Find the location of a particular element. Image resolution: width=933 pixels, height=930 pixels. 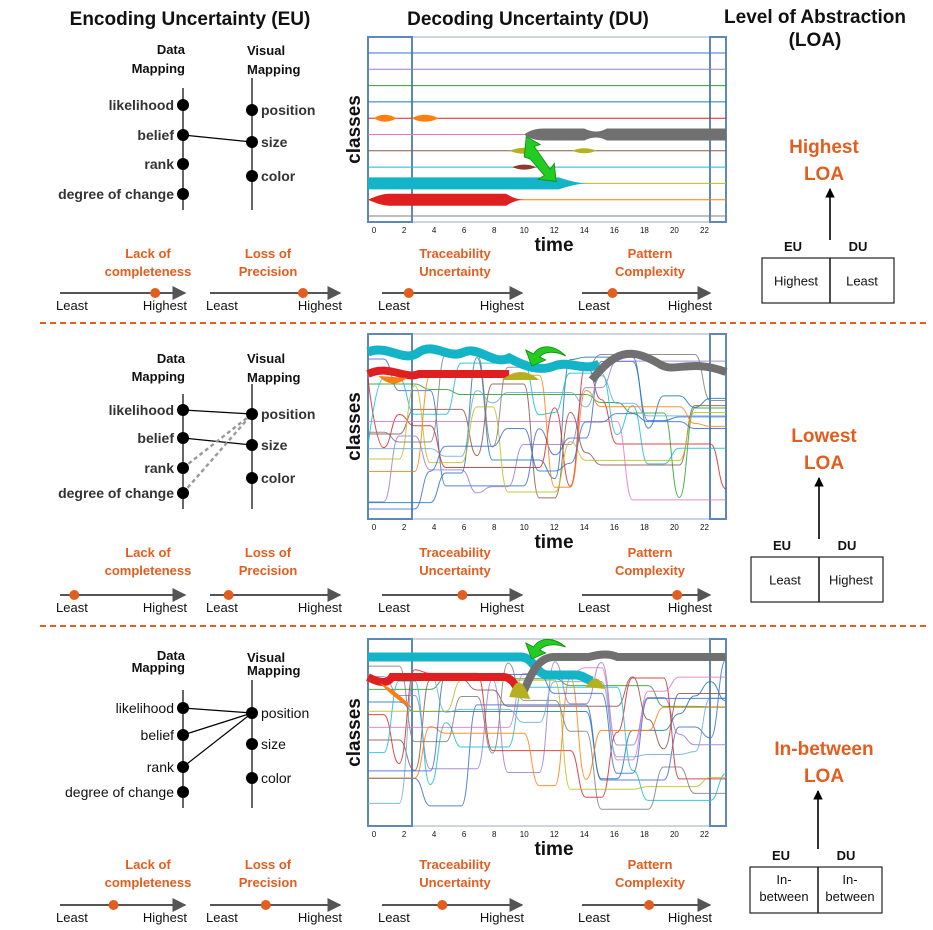

x-tick-label: 0 is located at coordinates (374, 527).